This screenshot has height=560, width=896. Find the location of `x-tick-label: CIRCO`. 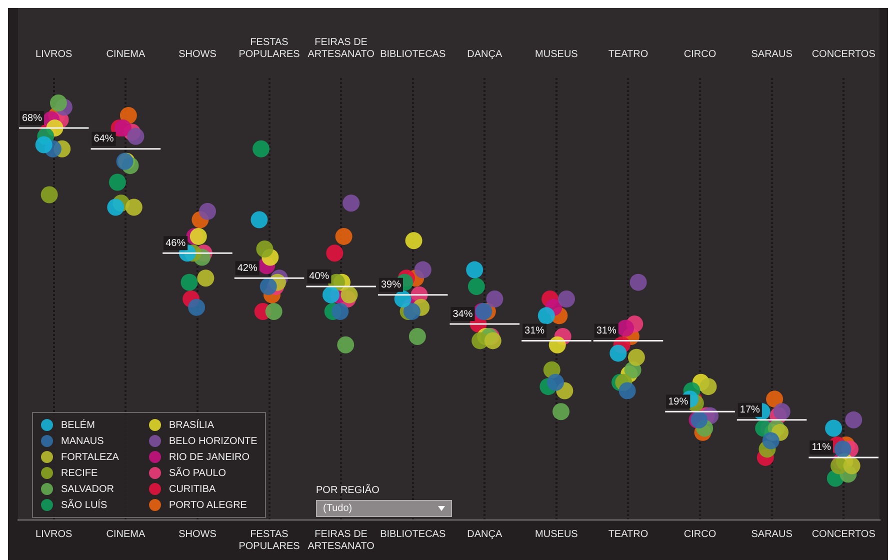

x-tick-label: CIRCO is located at coordinates (700, 534).